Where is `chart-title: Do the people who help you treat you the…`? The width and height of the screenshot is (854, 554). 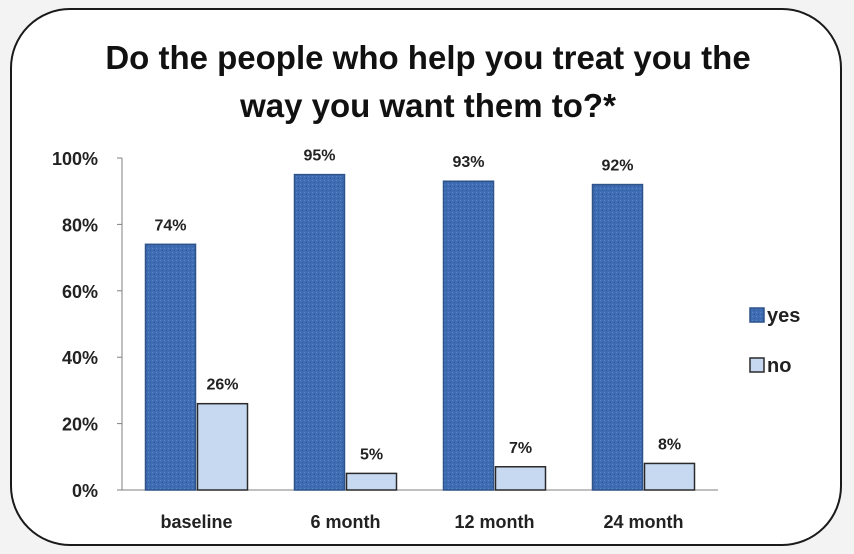
chart-title: Do the people who help you treat you the… is located at coordinates (428, 81).